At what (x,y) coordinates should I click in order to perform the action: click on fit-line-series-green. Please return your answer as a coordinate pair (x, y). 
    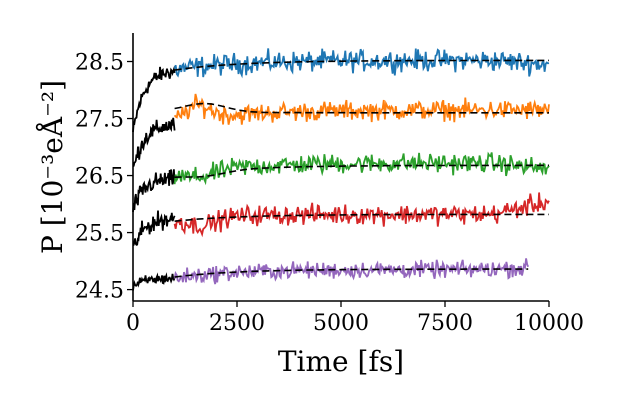
    Looking at the image, I should click on (361, 171).